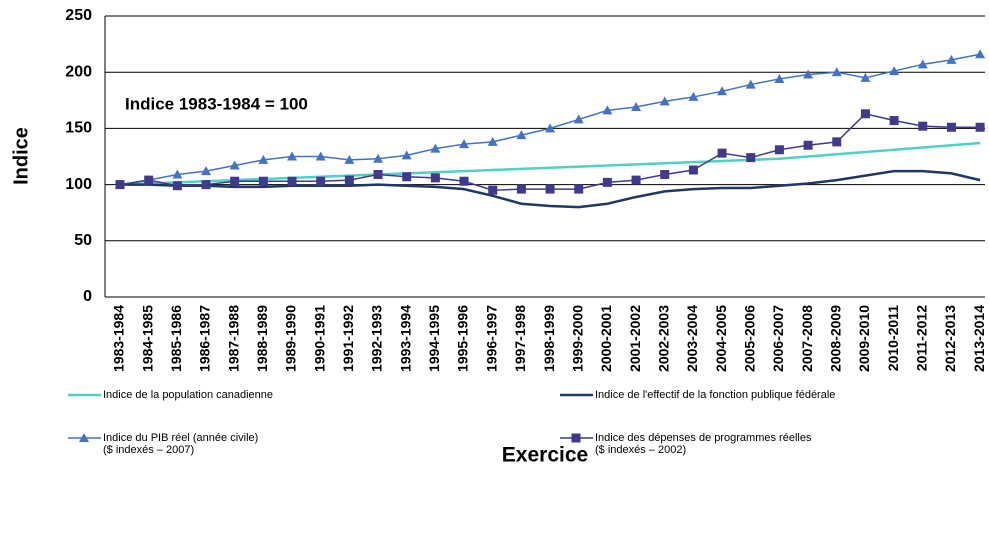 Image resolution: width=989 pixels, height=552 pixels. What do you see at coordinates (491, 338) in the screenshot?
I see `x-tick-label: 1996-1997` at bounding box center [491, 338].